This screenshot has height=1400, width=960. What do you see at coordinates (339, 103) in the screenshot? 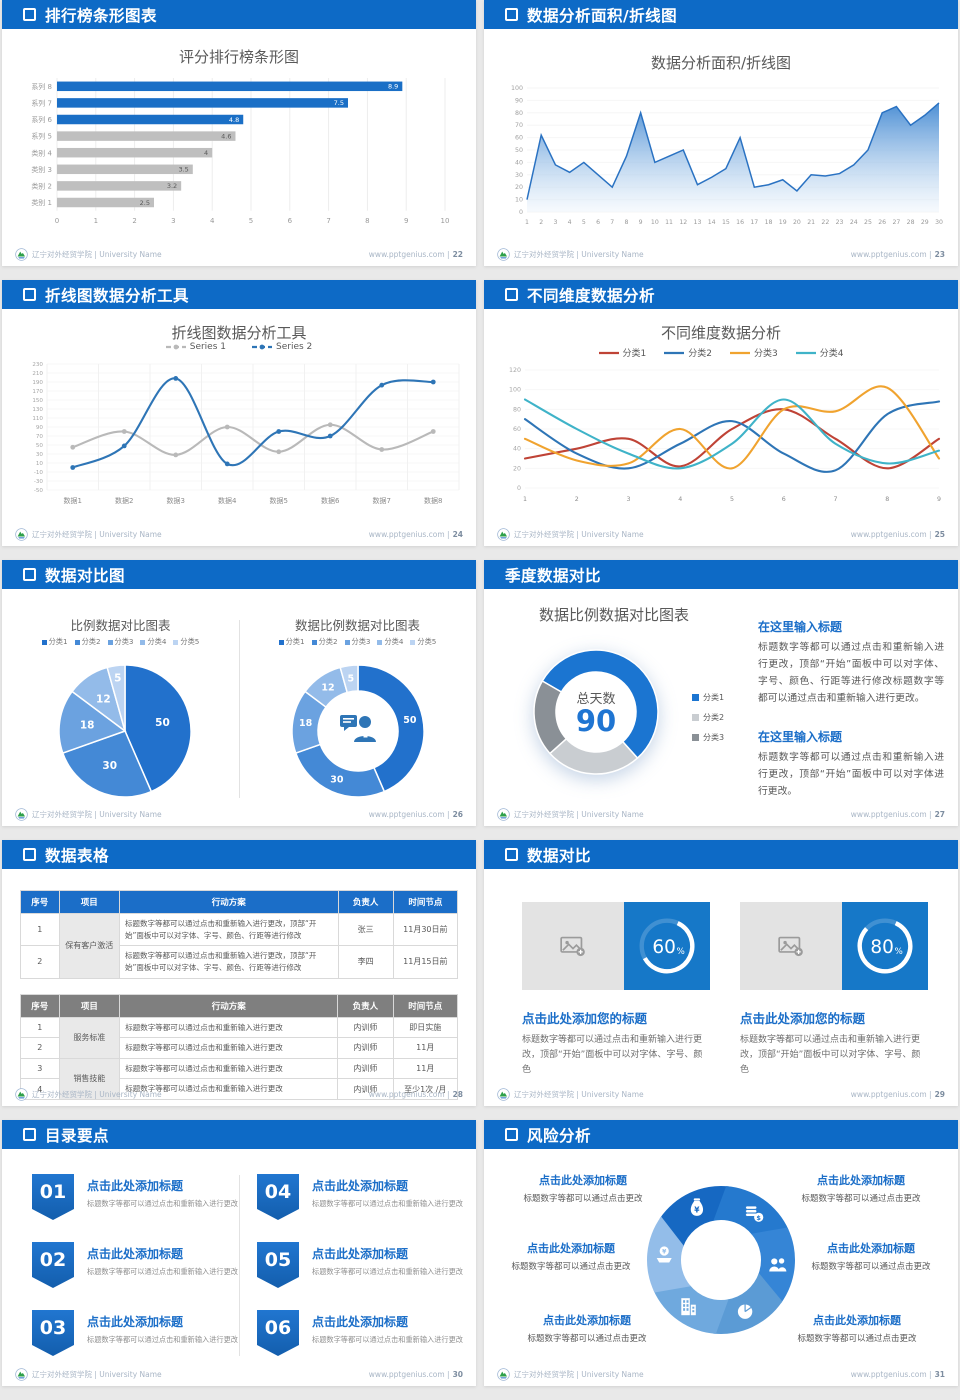
I see `svg-text: 7.5` at bounding box center [339, 103].